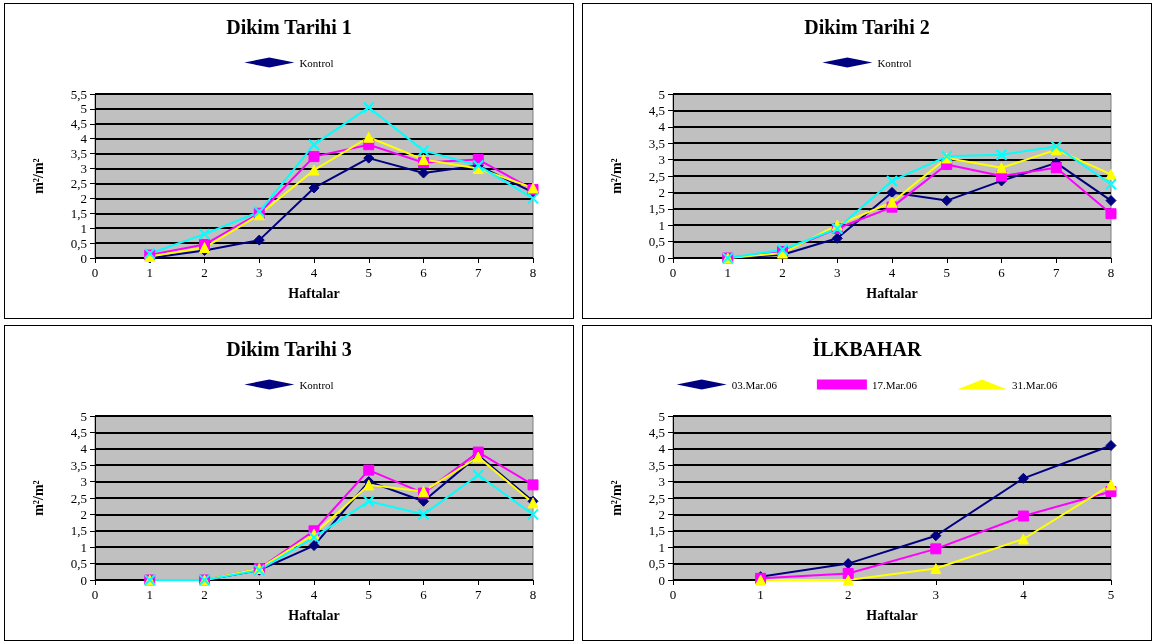  What do you see at coordinates (867, 27) in the screenshot?
I see `chart-title: Dikim Tarihi 2` at bounding box center [867, 27].